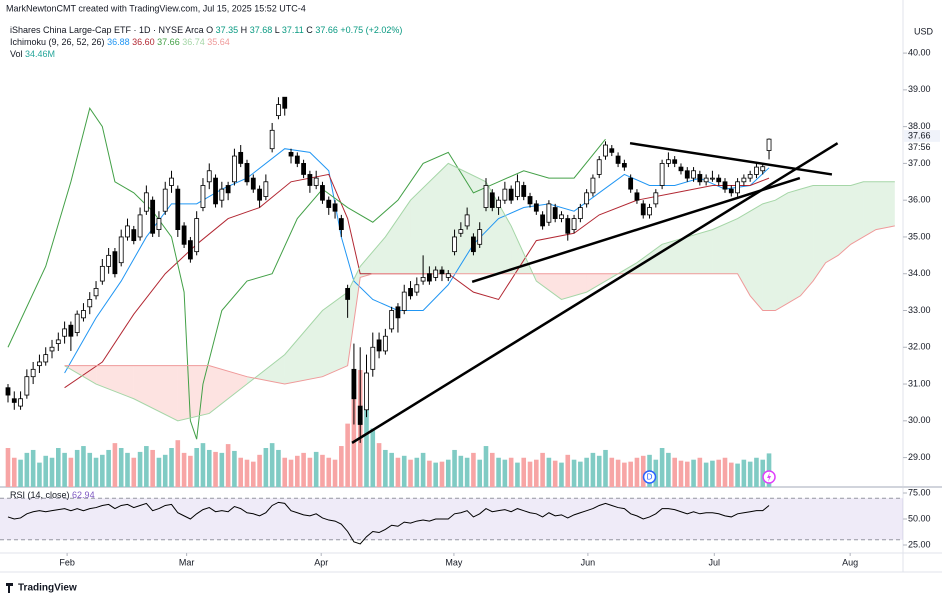  Describe the element at coordinates (209, 30) in the screenshot. I see `ohlc-key: O` at that location.